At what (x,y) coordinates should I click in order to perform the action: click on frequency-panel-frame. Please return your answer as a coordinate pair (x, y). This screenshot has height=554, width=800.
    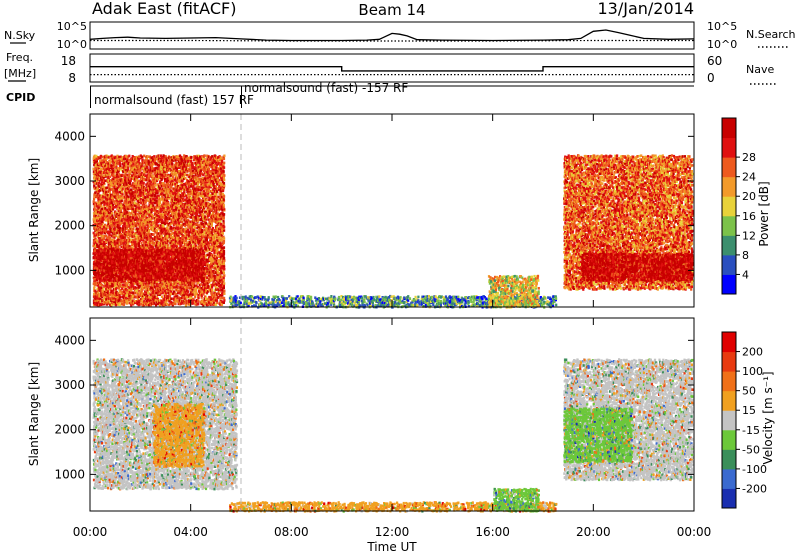
    Looking at the image, I should click on (392, 68).